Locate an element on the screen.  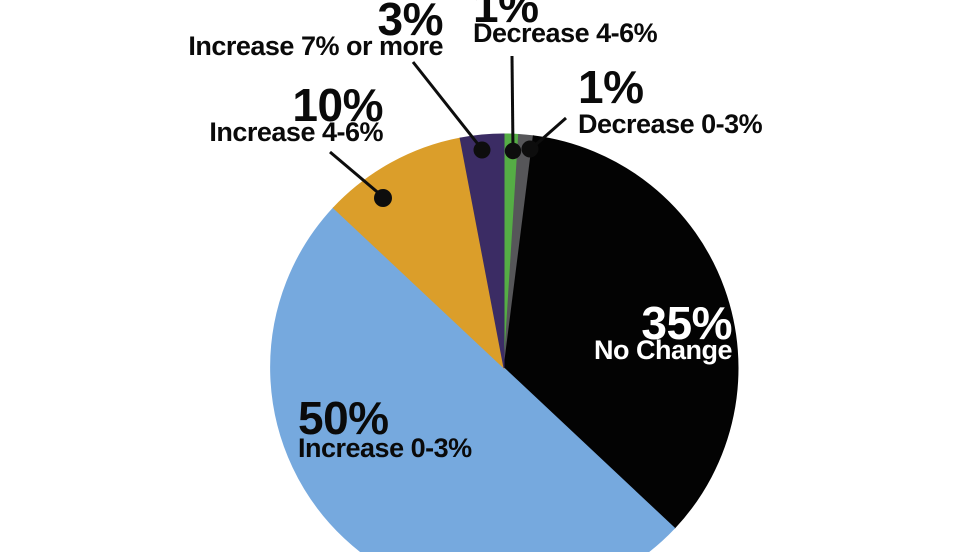
pct-decrease-4-6: 1% is located at coordinates (506, 16).